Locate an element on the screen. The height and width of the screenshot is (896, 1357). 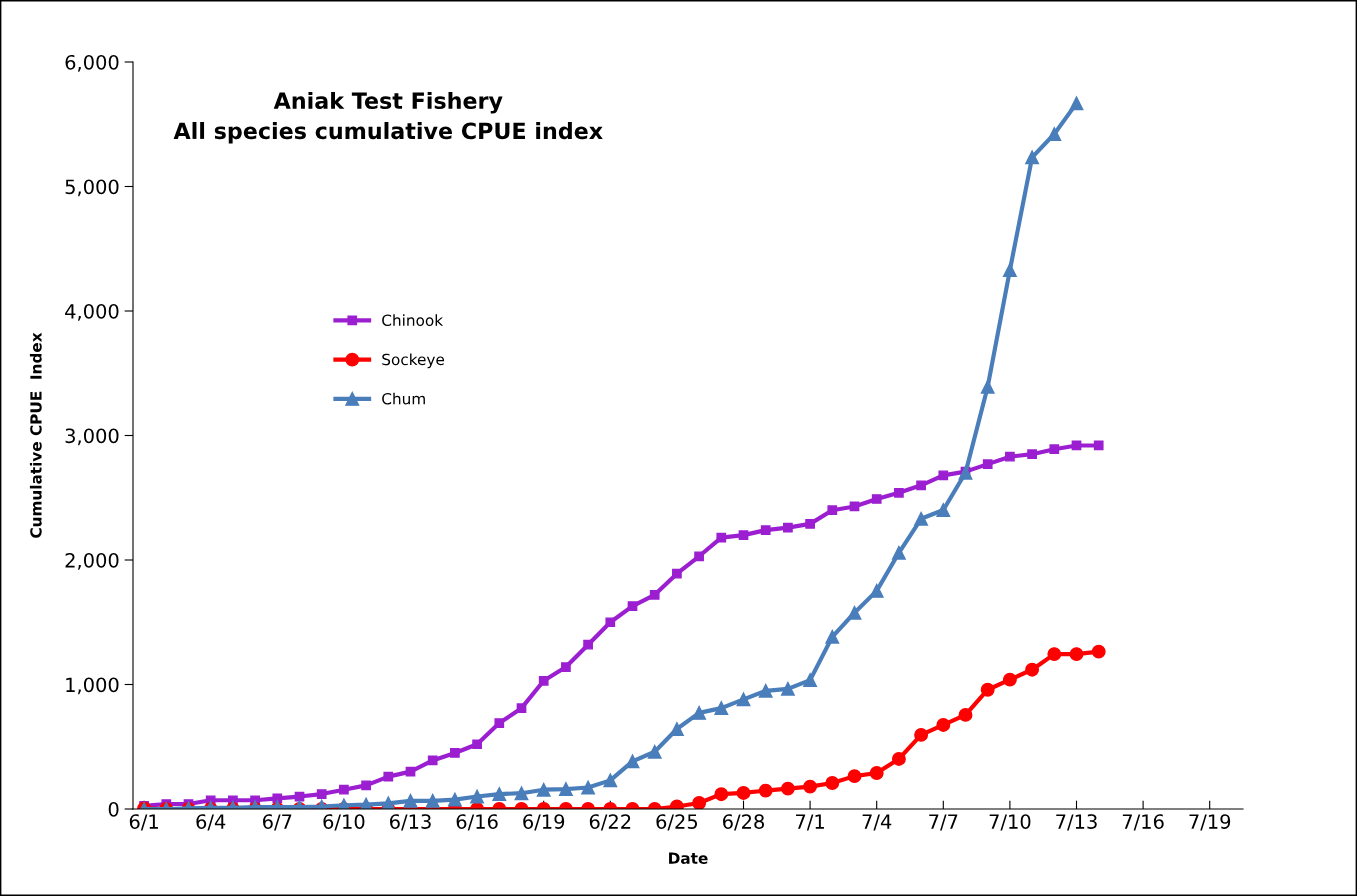
x-tick-label: 7/1 is located at coordinates (810, 822).